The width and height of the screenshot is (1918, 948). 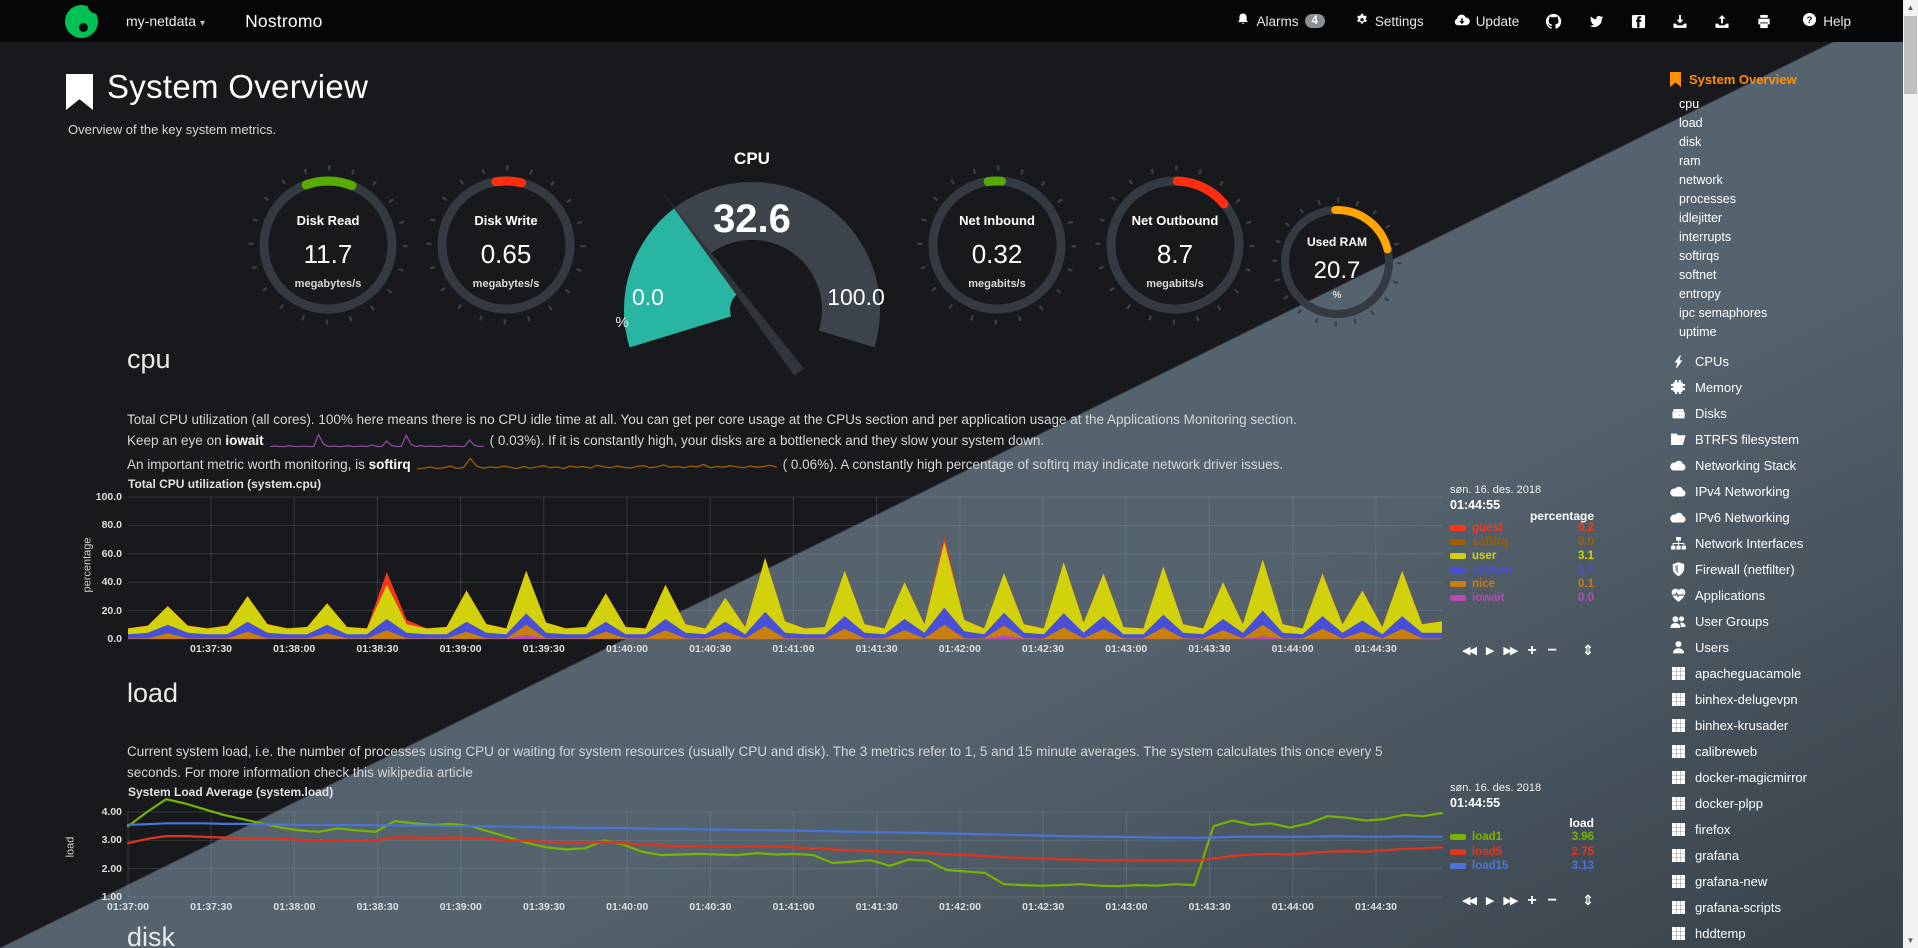 What do you see at coordinates (960, 907) in the screenshot?
I see `load-xtick: 01:42:00` at bounding box center [960, 907].